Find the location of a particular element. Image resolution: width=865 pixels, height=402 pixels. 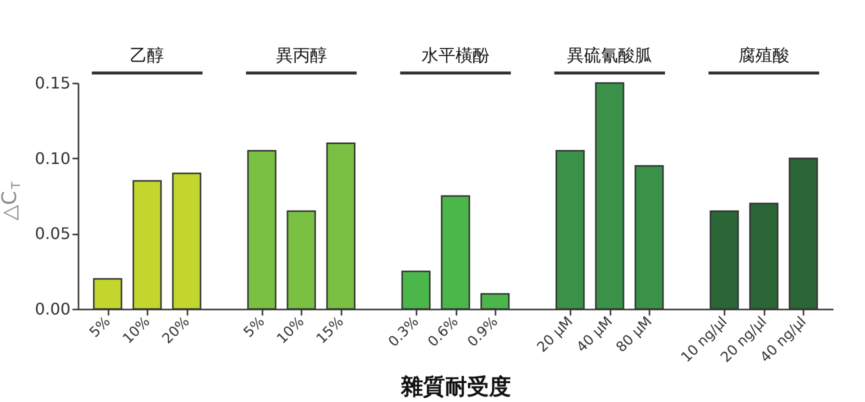

text: 乙醇 is located at coordinates (147, 56).